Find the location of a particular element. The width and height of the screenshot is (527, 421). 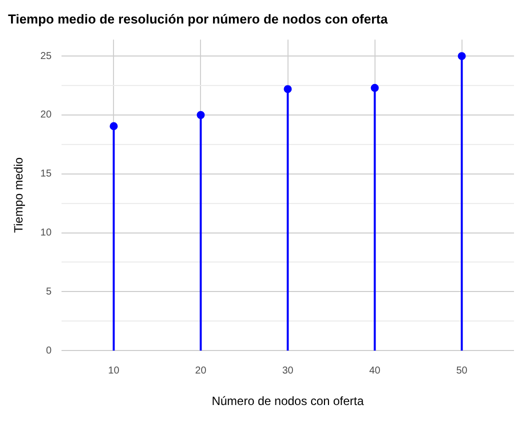

x-tick-label: 20 is located at coordinates (201, 370).